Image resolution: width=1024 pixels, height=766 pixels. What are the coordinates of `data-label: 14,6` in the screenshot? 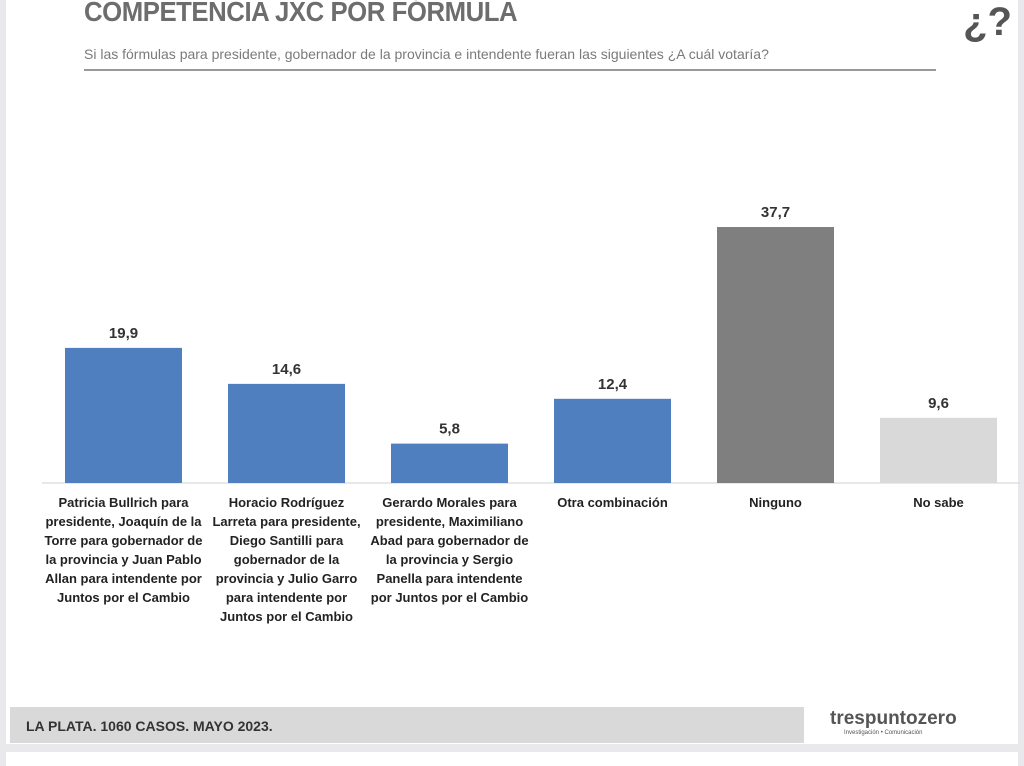 It's located at (286, 369).